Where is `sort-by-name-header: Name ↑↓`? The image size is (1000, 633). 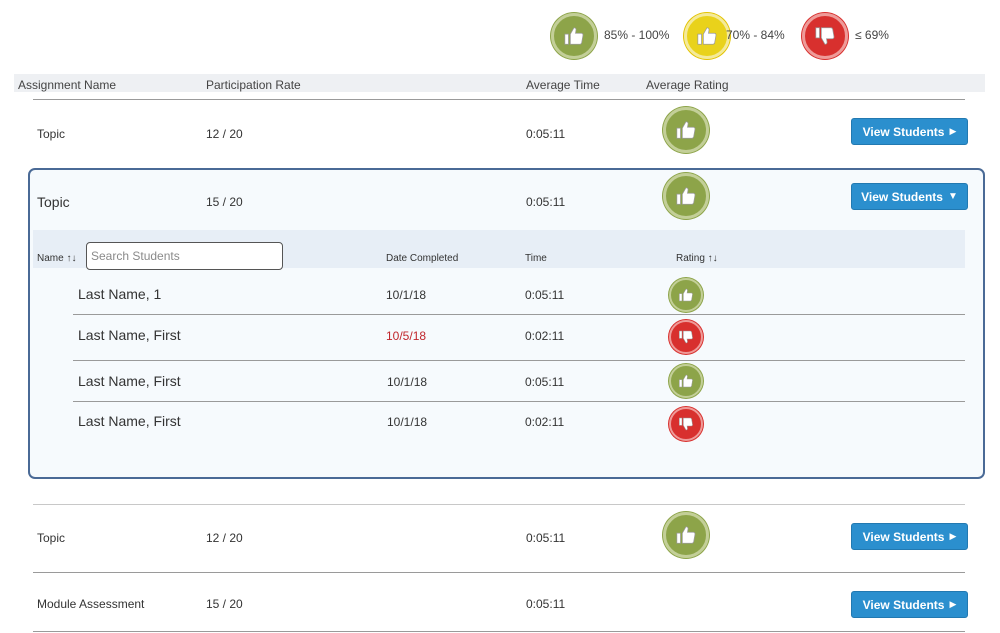 sort-by-name-header: Name ↑↓ is located at coordinates (57, 258).